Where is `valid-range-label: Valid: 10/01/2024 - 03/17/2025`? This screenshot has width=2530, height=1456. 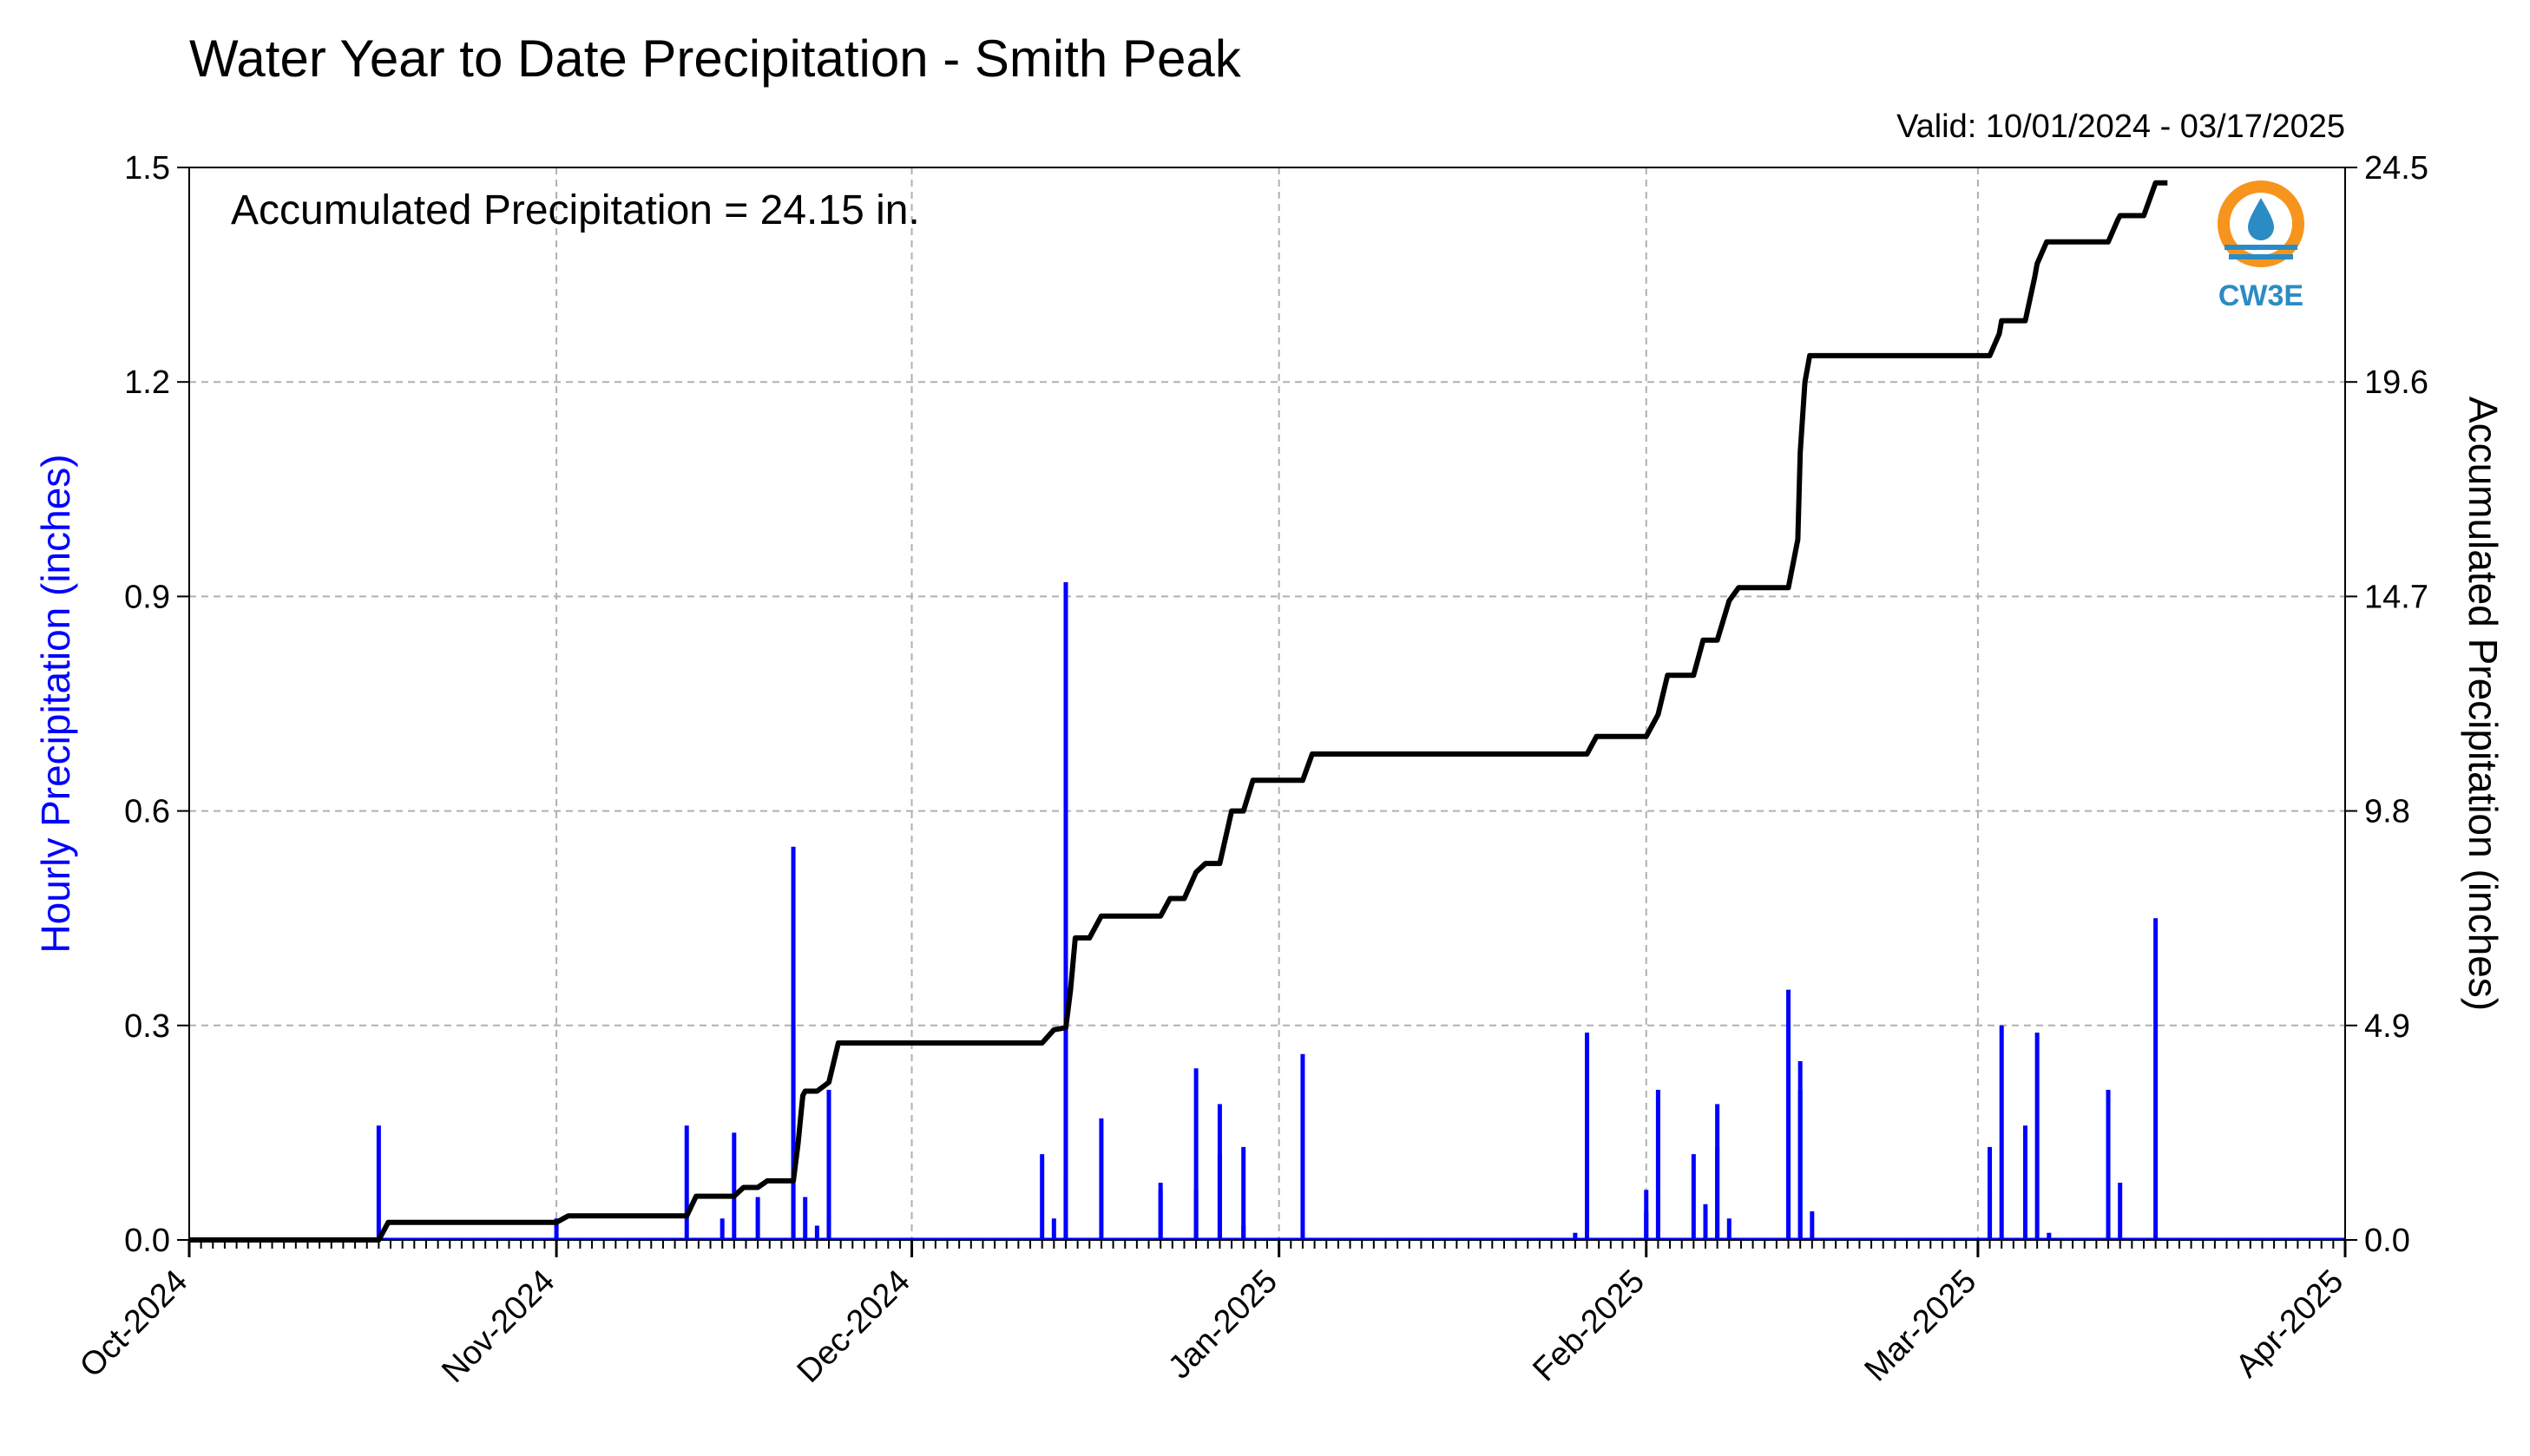
valid-range-label: Valid: 10/01/2024 - 03/17/2025 is located at coordinates (2120, 126).